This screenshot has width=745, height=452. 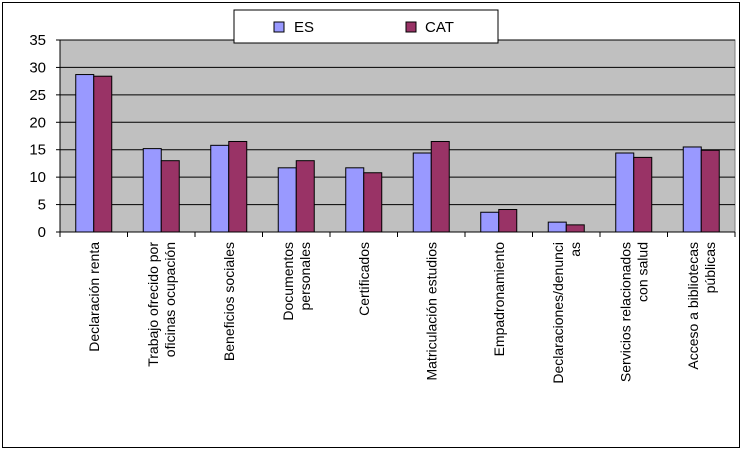 What do you see at coordinates (304, 27) in the screenshot?
I see `legend-label-es: ES` at bounding box center [304, 27].